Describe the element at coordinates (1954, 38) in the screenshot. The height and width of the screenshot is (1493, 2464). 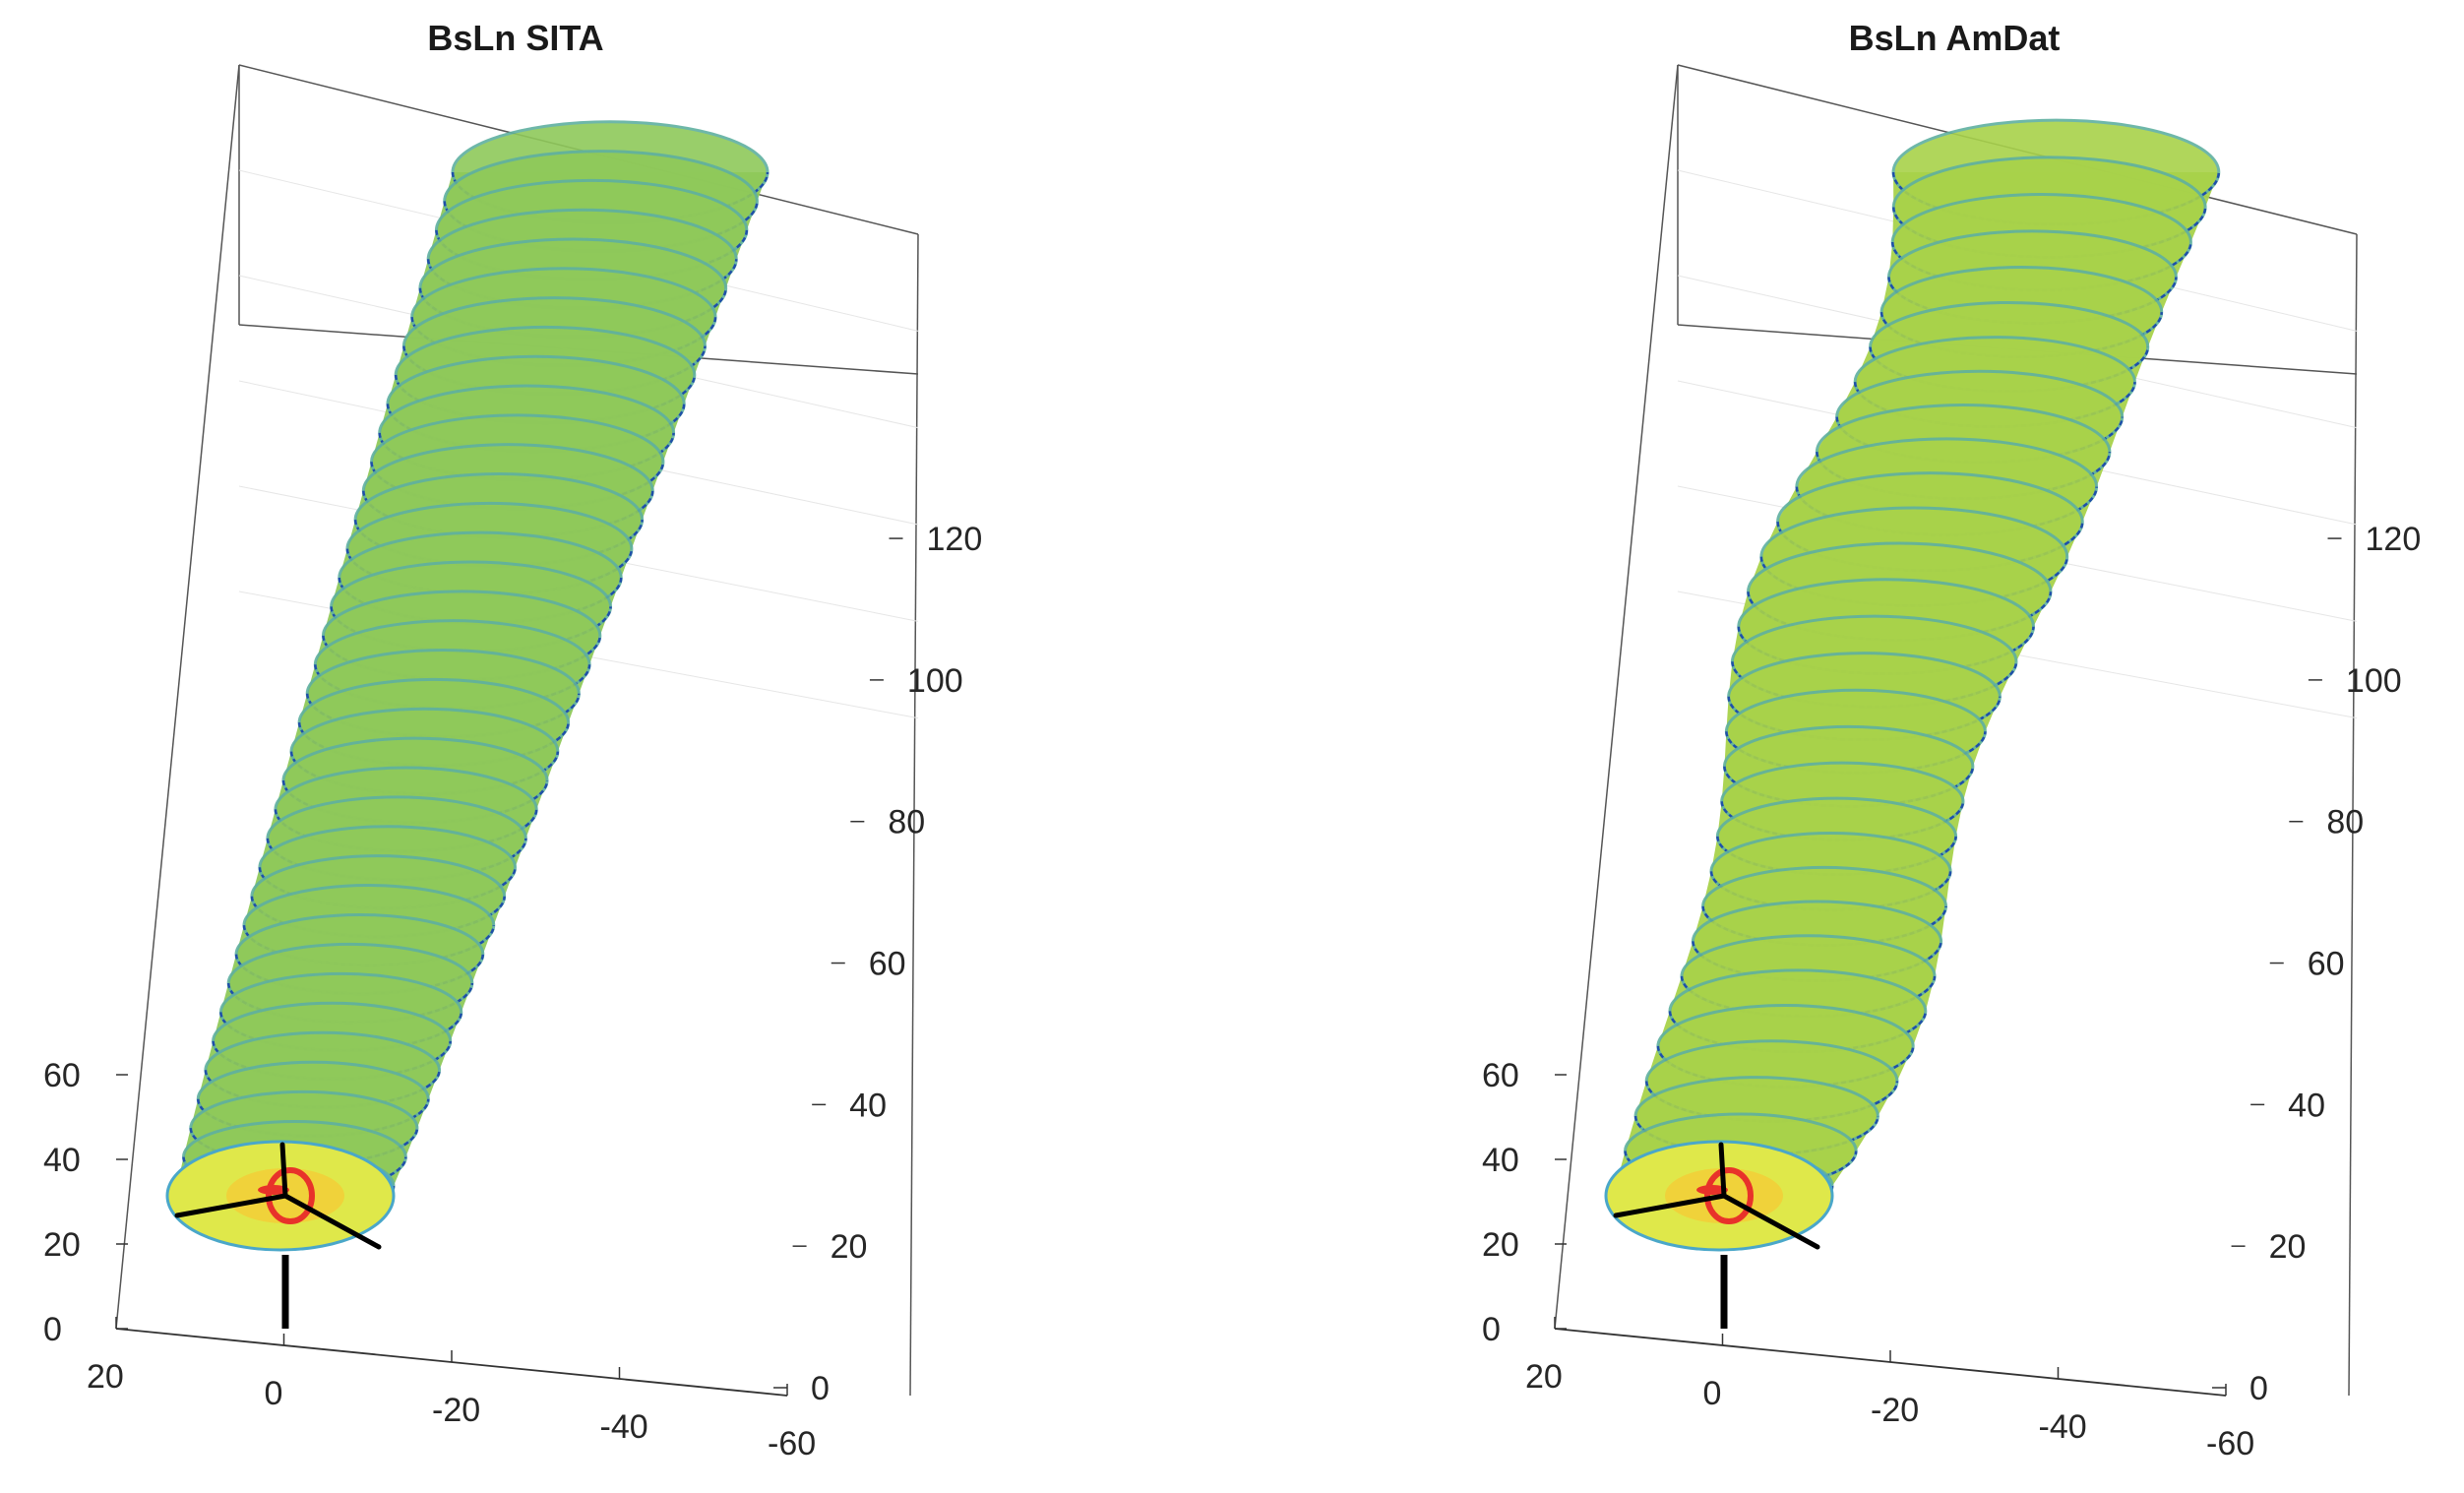
I see `chart-title: BsLn AmDat` at that location.